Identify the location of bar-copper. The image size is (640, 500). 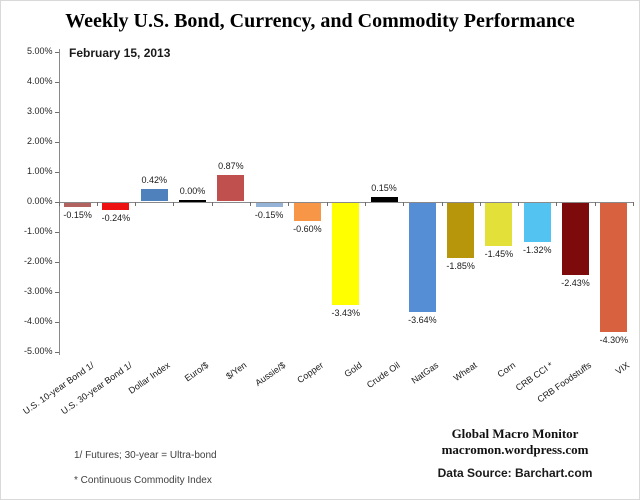
(307, 211).